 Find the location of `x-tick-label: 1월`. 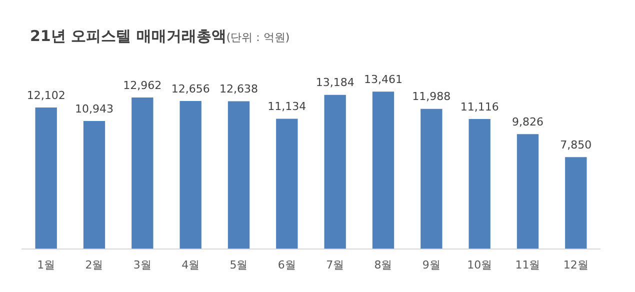

x-tick-label: 1월 is located at coordinates (46, 265).